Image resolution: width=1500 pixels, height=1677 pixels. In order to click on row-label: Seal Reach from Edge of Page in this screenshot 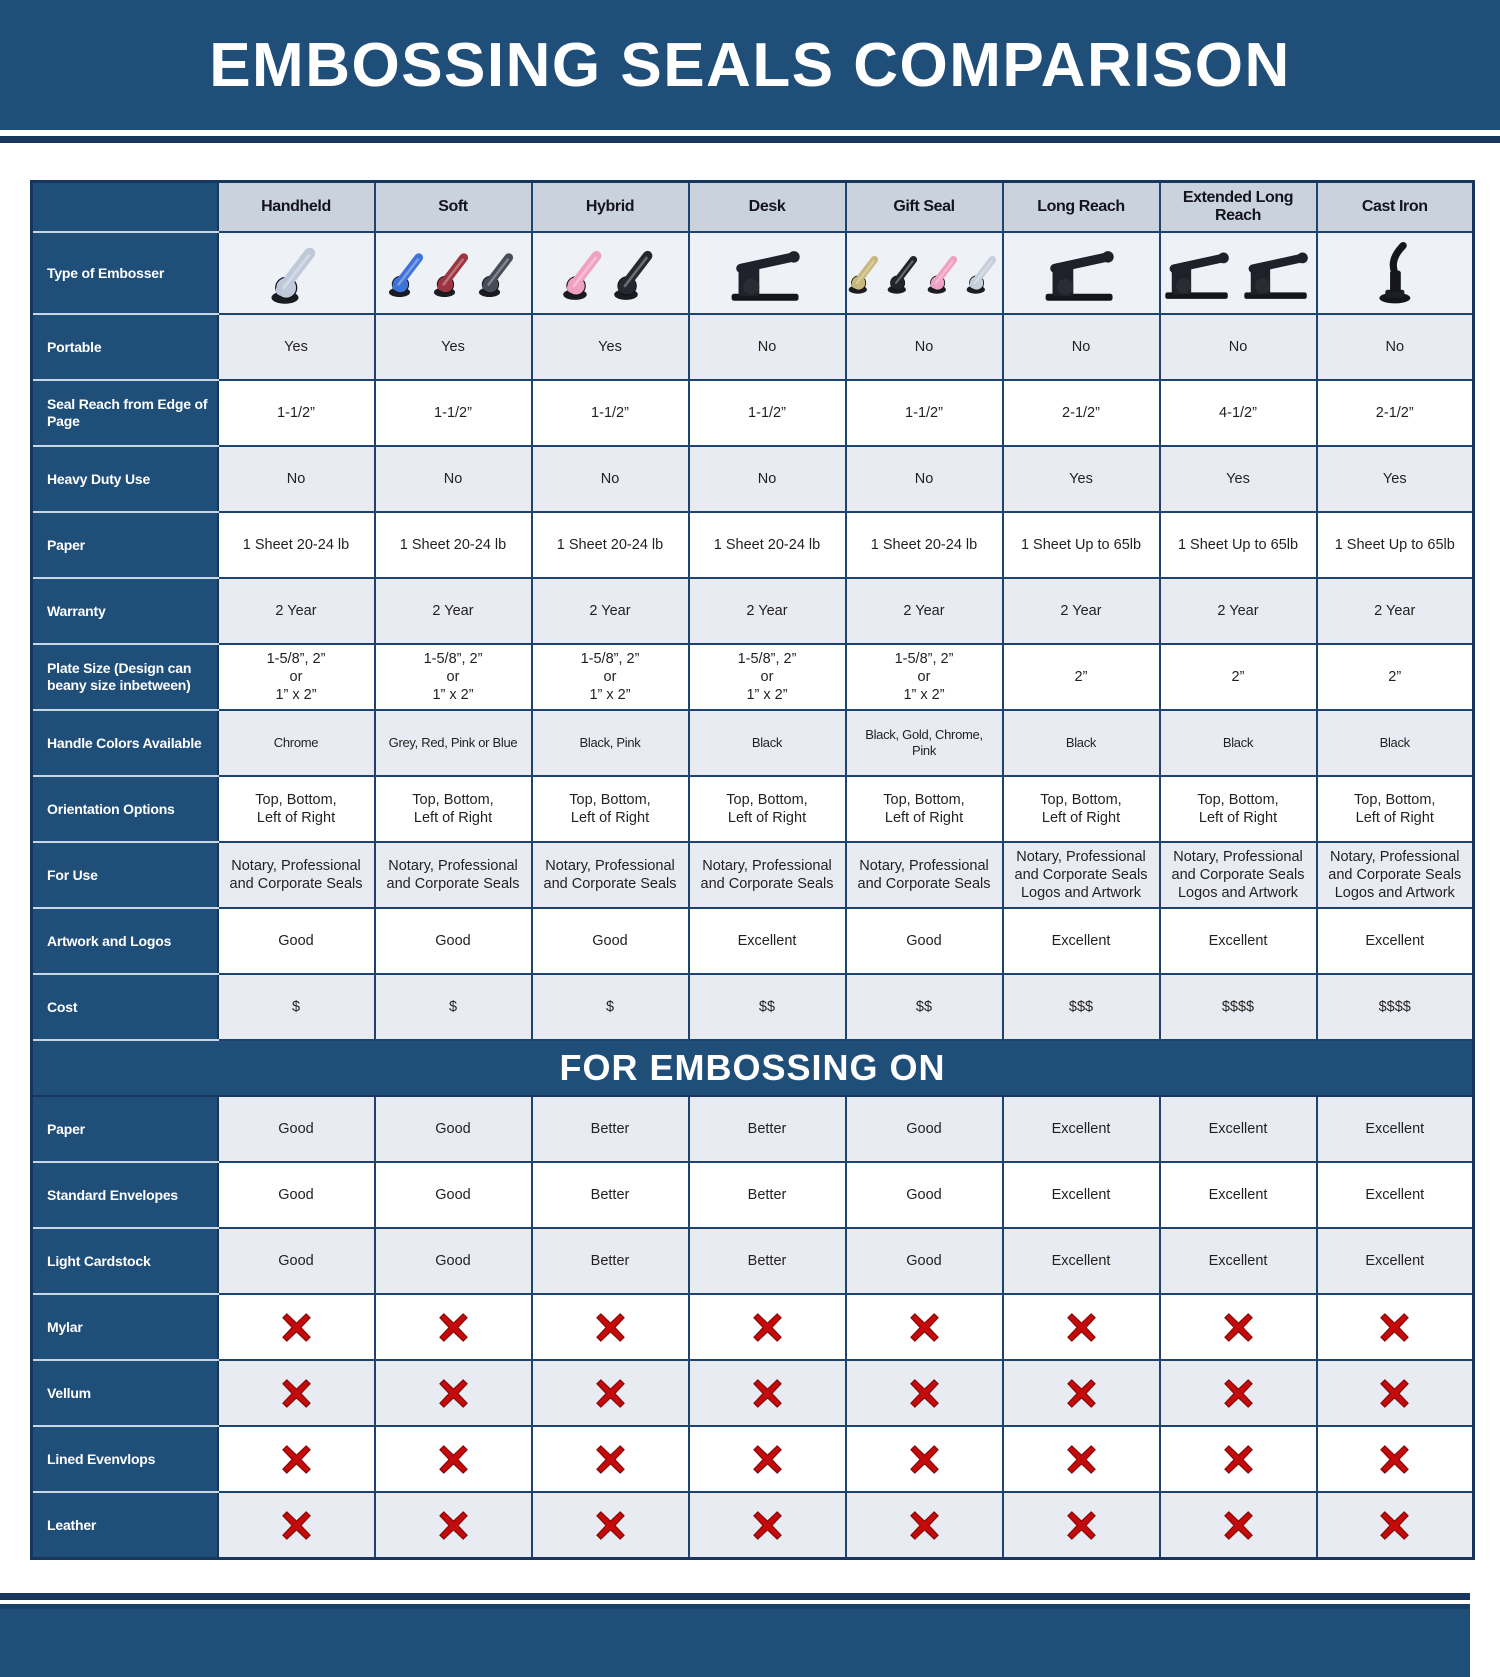, I will do `click(125, 413)`.